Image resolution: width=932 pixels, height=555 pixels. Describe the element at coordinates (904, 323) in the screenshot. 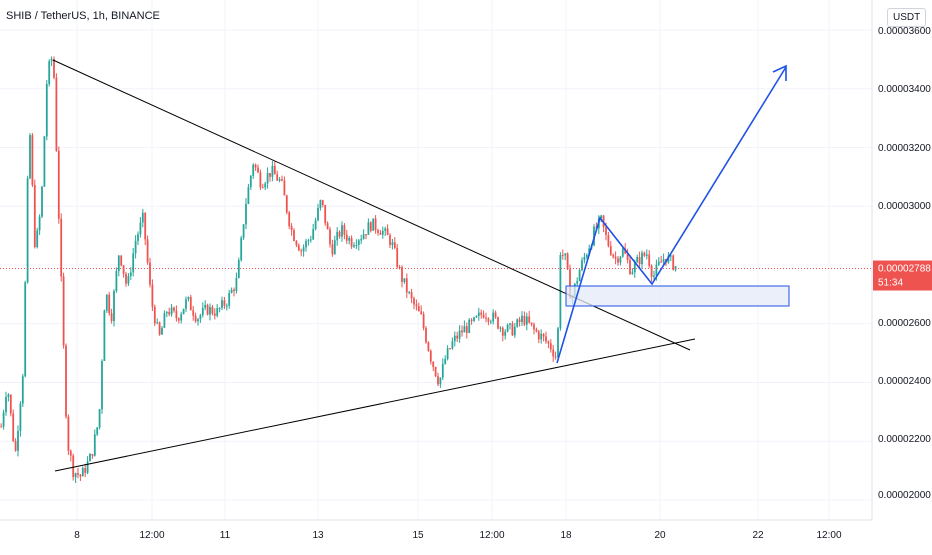

I see `y-tick-label: 0.00002600` at that location.